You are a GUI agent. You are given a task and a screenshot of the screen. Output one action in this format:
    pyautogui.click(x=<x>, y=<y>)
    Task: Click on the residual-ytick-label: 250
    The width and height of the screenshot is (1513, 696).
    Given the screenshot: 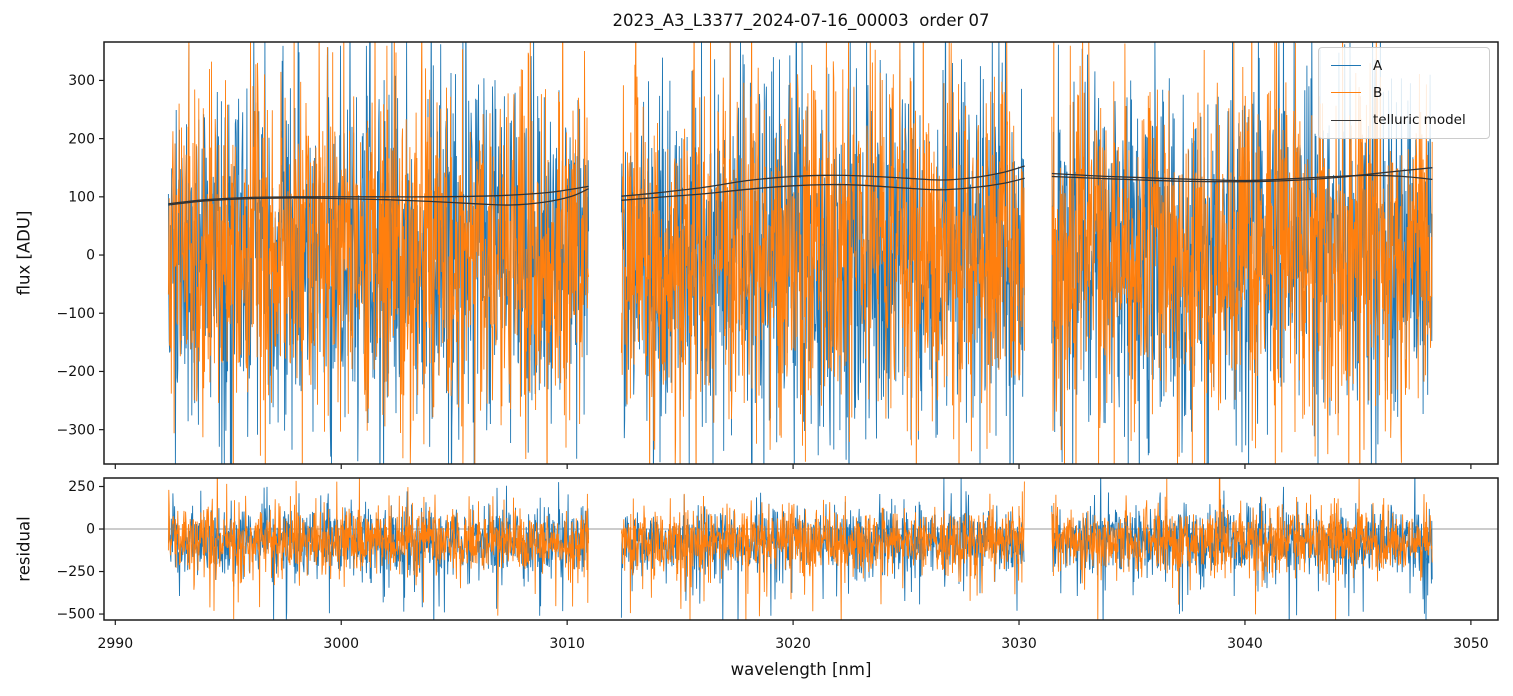 What is the action you would take?
    pyautogui.click(x=81, y=487)
    